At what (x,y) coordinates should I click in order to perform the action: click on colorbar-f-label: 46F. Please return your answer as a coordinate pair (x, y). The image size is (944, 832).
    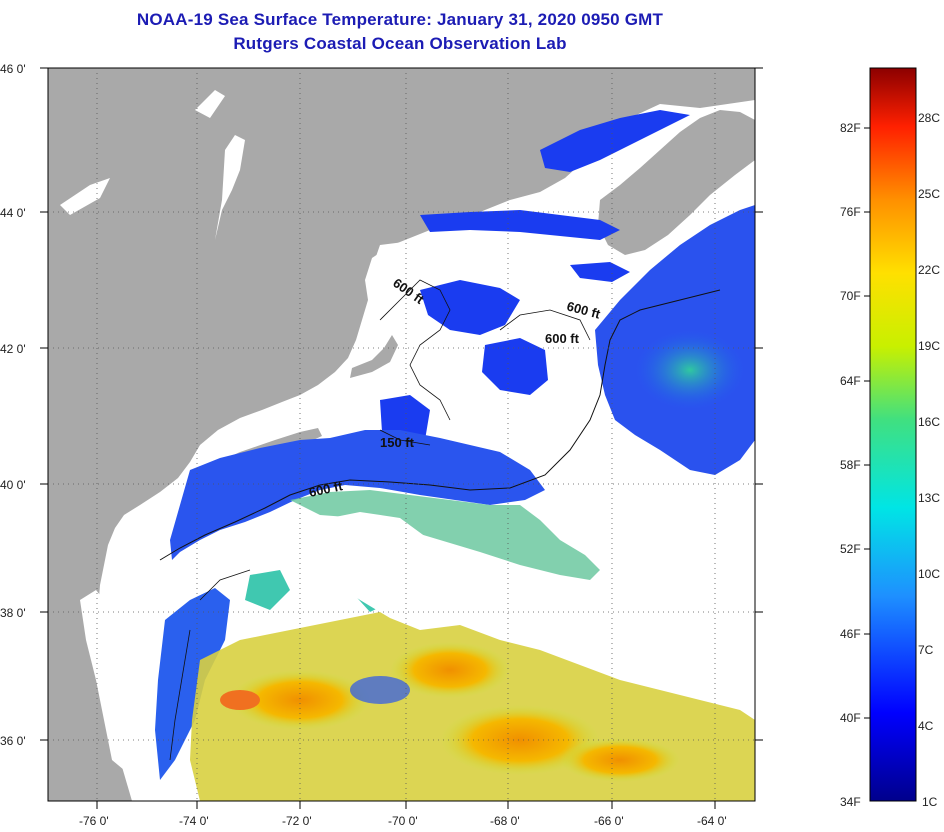
    Looking at the image, I should click on (850, 634).